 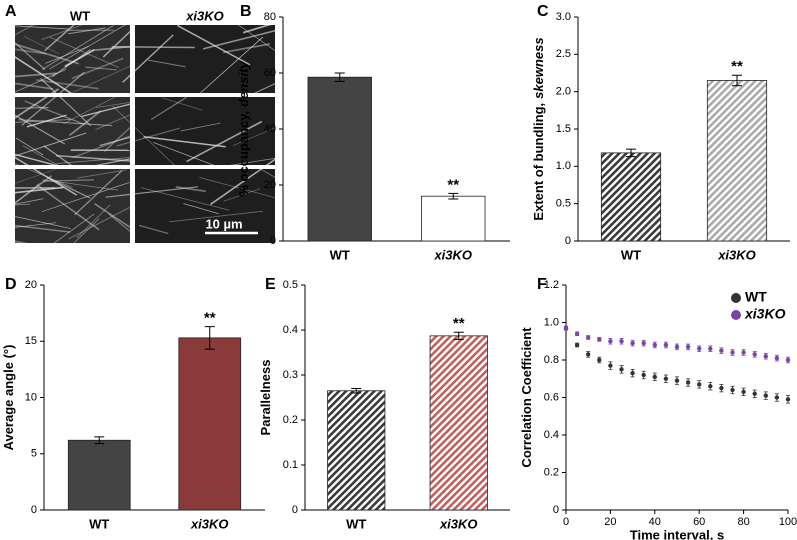 What do you see at coordinates (31, 341) in the screenshot?
I see `y-tick-label: 15` at bounding box center [31, 341].